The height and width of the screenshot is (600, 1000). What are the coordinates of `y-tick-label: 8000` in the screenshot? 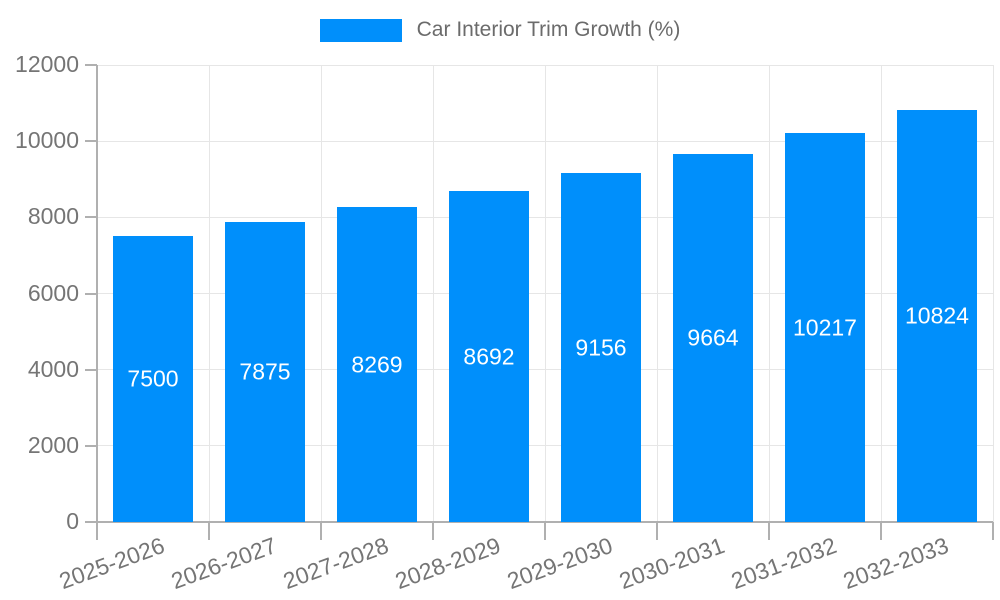 It's located at (53, 216).